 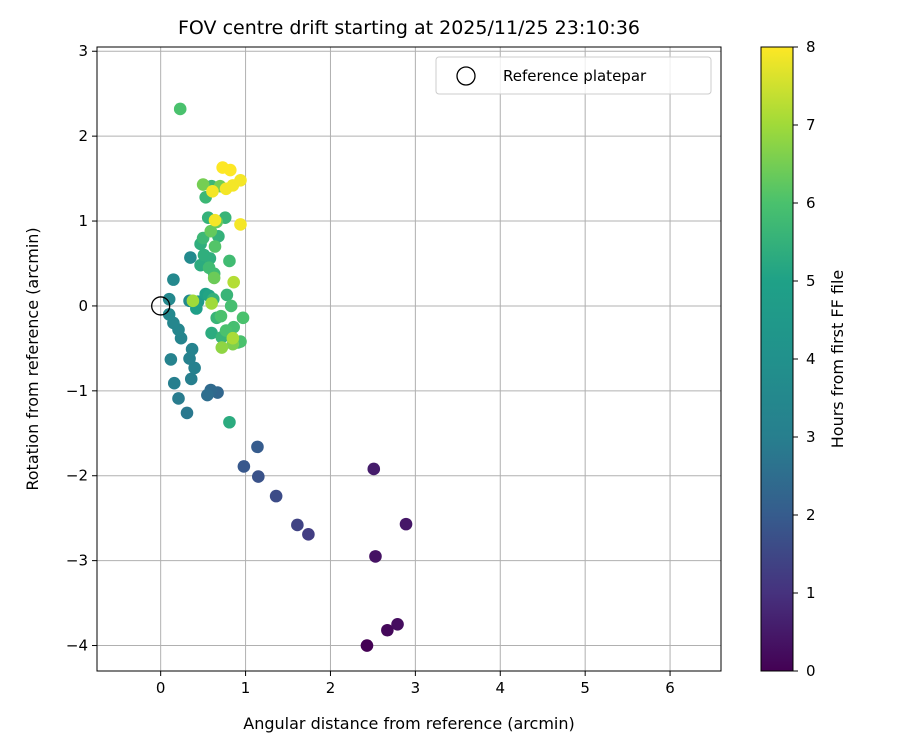 What do you see at coordinates (161, 306) in the screenshot?
I see `reference-platepar-marker` at bounding box center [161, 306].